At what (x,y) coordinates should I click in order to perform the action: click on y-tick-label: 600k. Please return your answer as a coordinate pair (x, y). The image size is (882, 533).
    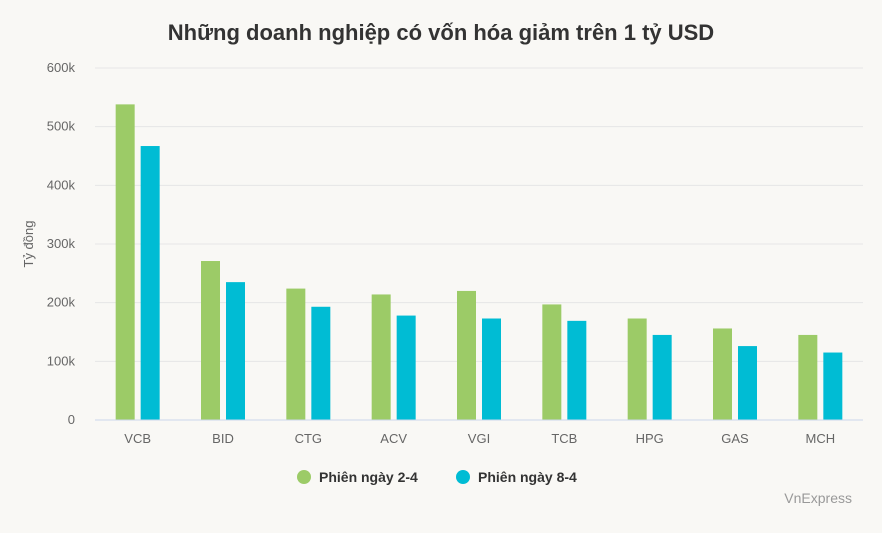
    Looking at the image, I should click on (61, 67).